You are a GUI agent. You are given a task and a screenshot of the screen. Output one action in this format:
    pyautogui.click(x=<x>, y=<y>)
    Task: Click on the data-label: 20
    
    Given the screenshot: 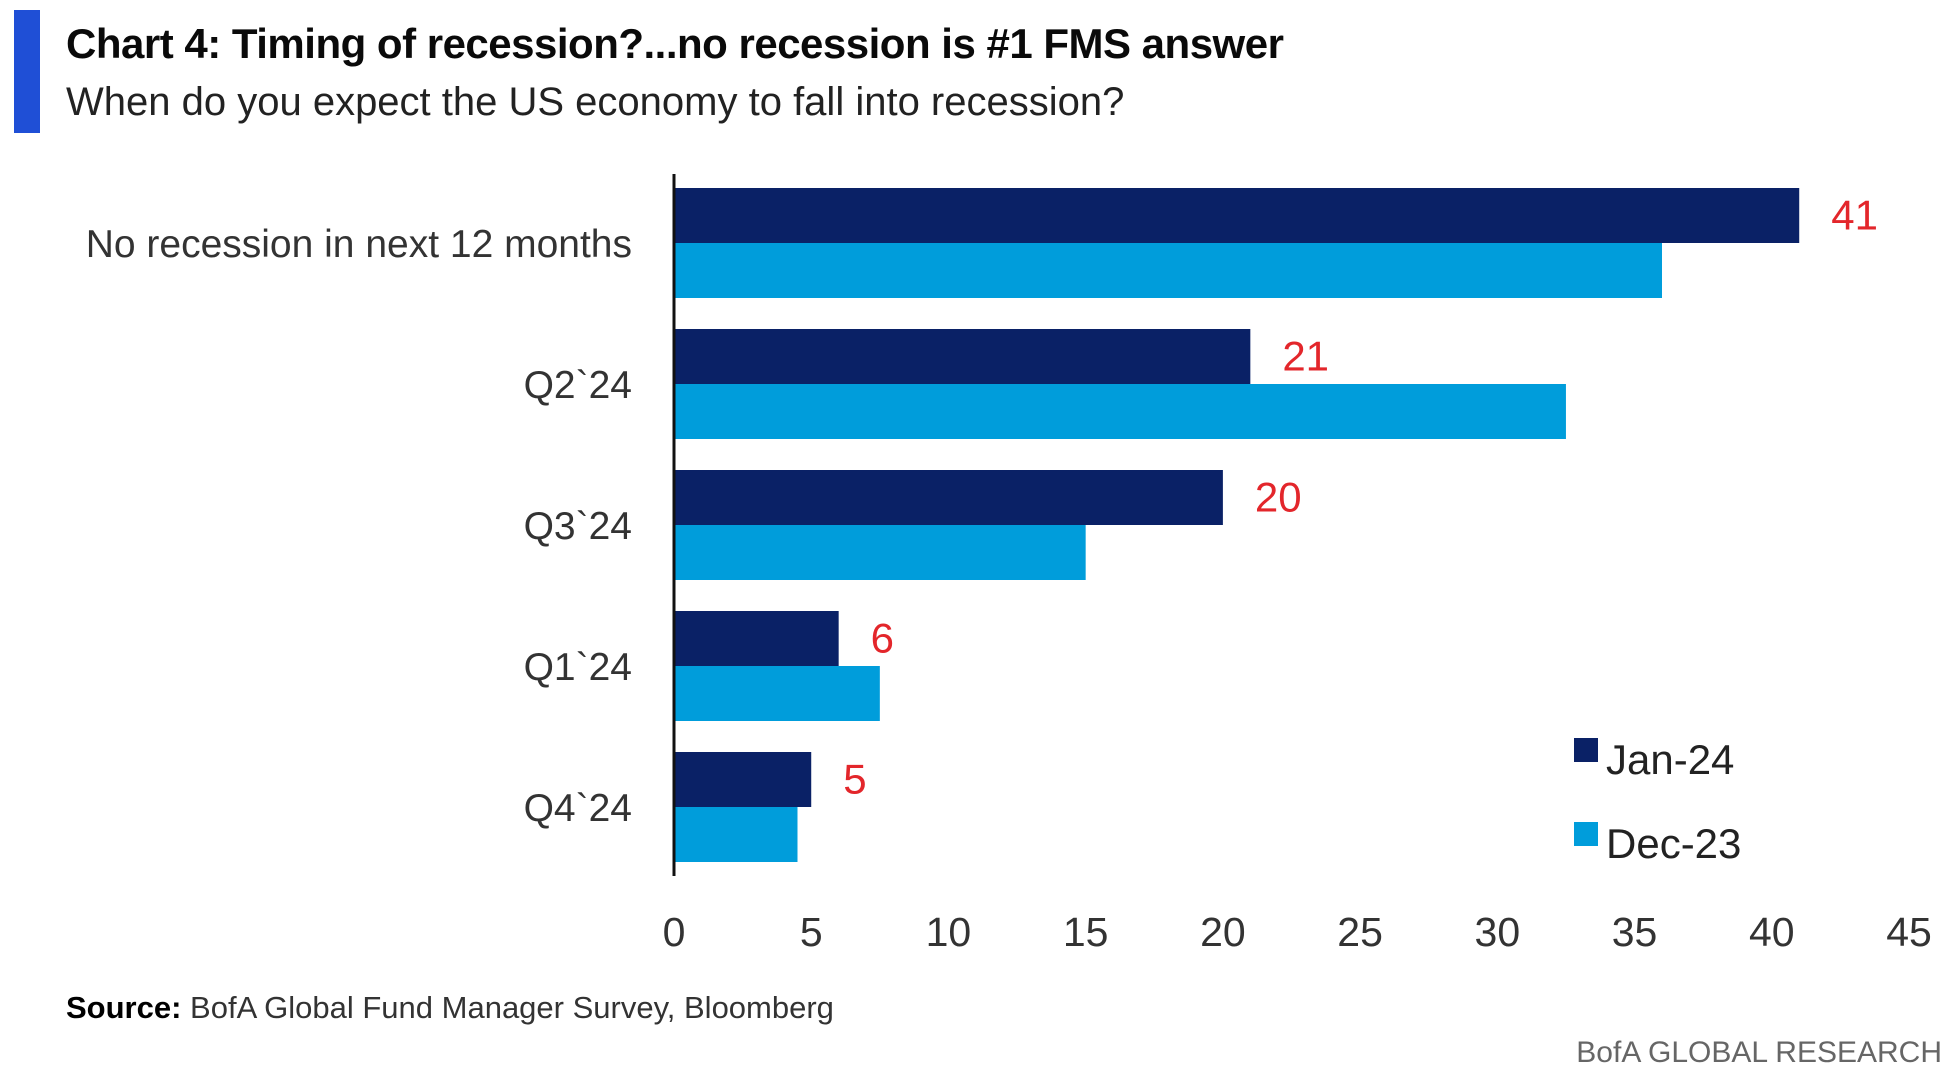 What is the action you would take?
    pyautogui.click(x=1278, y=497)
    